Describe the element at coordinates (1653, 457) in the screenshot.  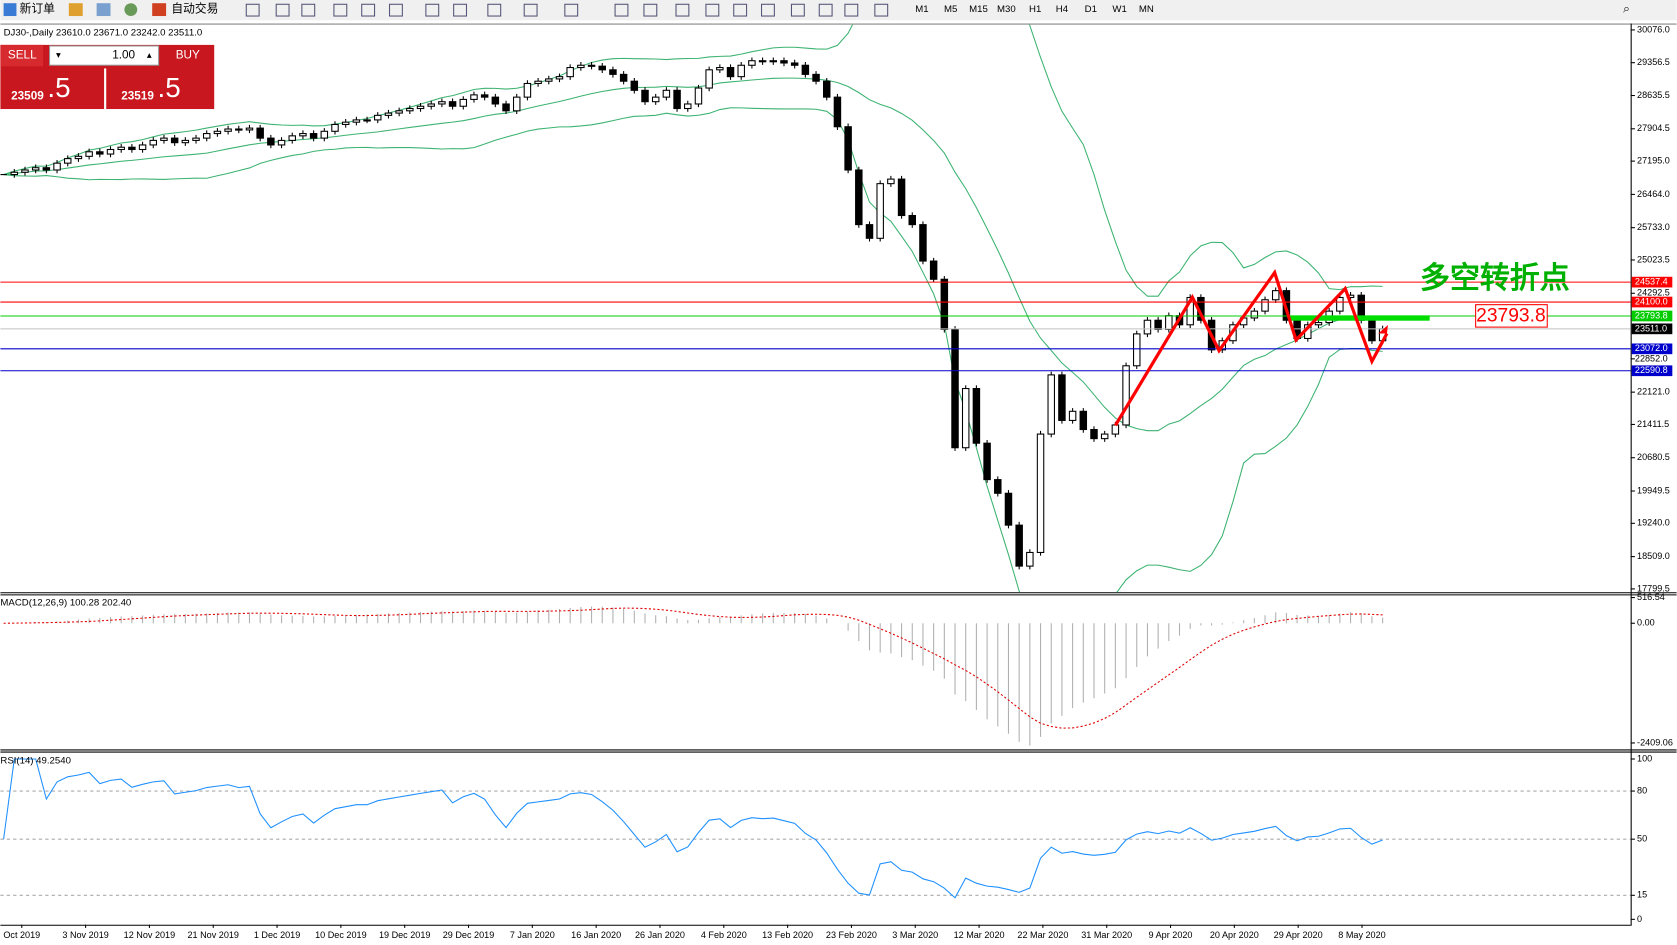
I see `y-tick-label: 20680.5` at that location.